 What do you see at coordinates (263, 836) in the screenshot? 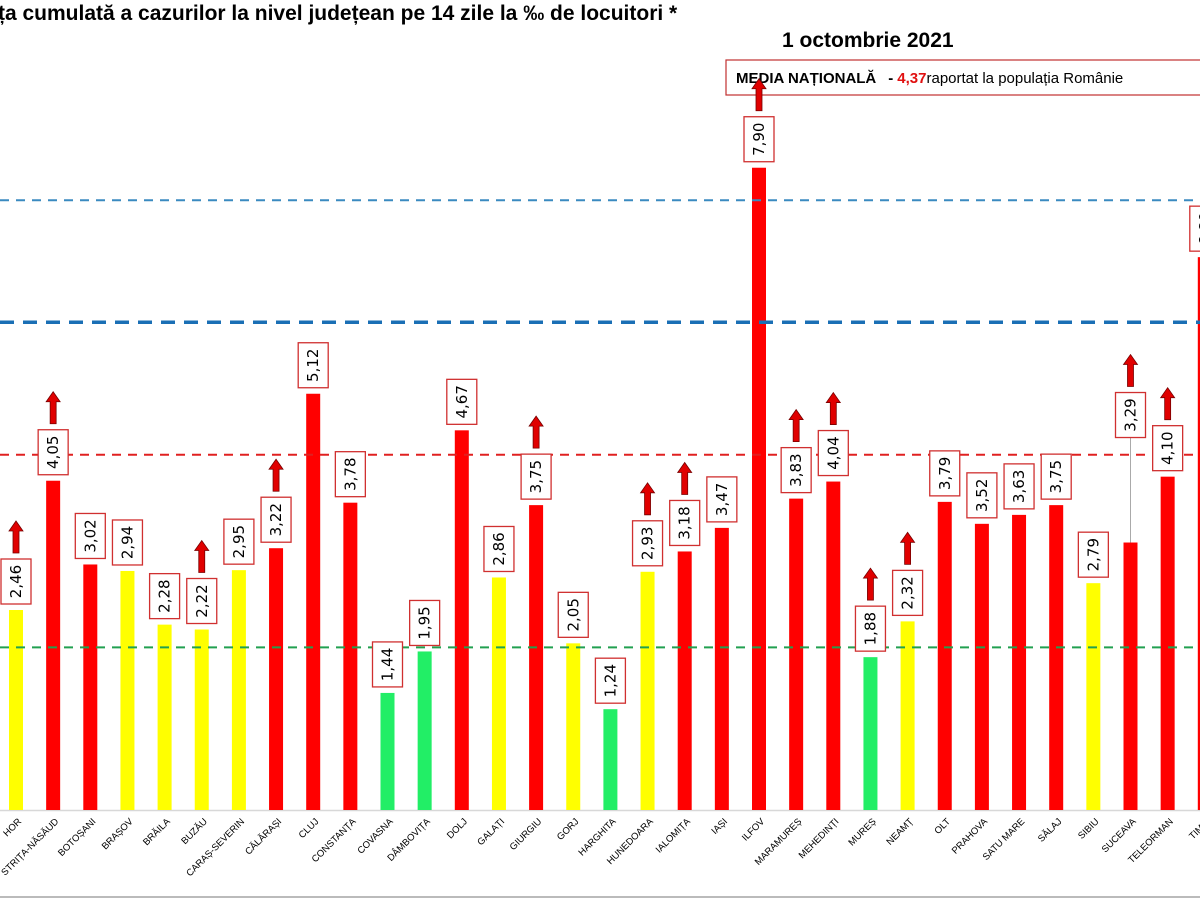
I see `x-tick-label: CĂLĂRAȘI` at bounding box center [263, 836].